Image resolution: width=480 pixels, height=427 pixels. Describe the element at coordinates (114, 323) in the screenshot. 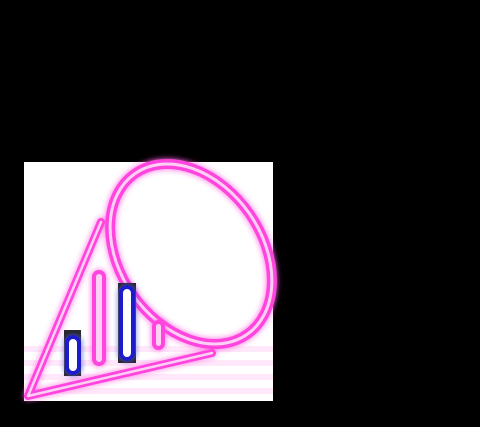

I see `neon-bar-chart-icon` at that location.